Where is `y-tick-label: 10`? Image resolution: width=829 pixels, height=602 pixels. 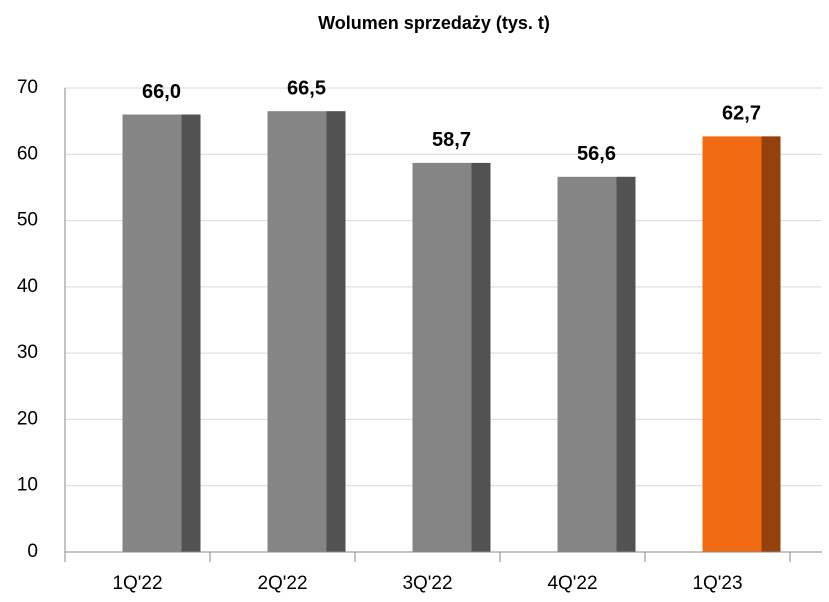 y-tick-label: 10 is located at coordinates (27, 485).